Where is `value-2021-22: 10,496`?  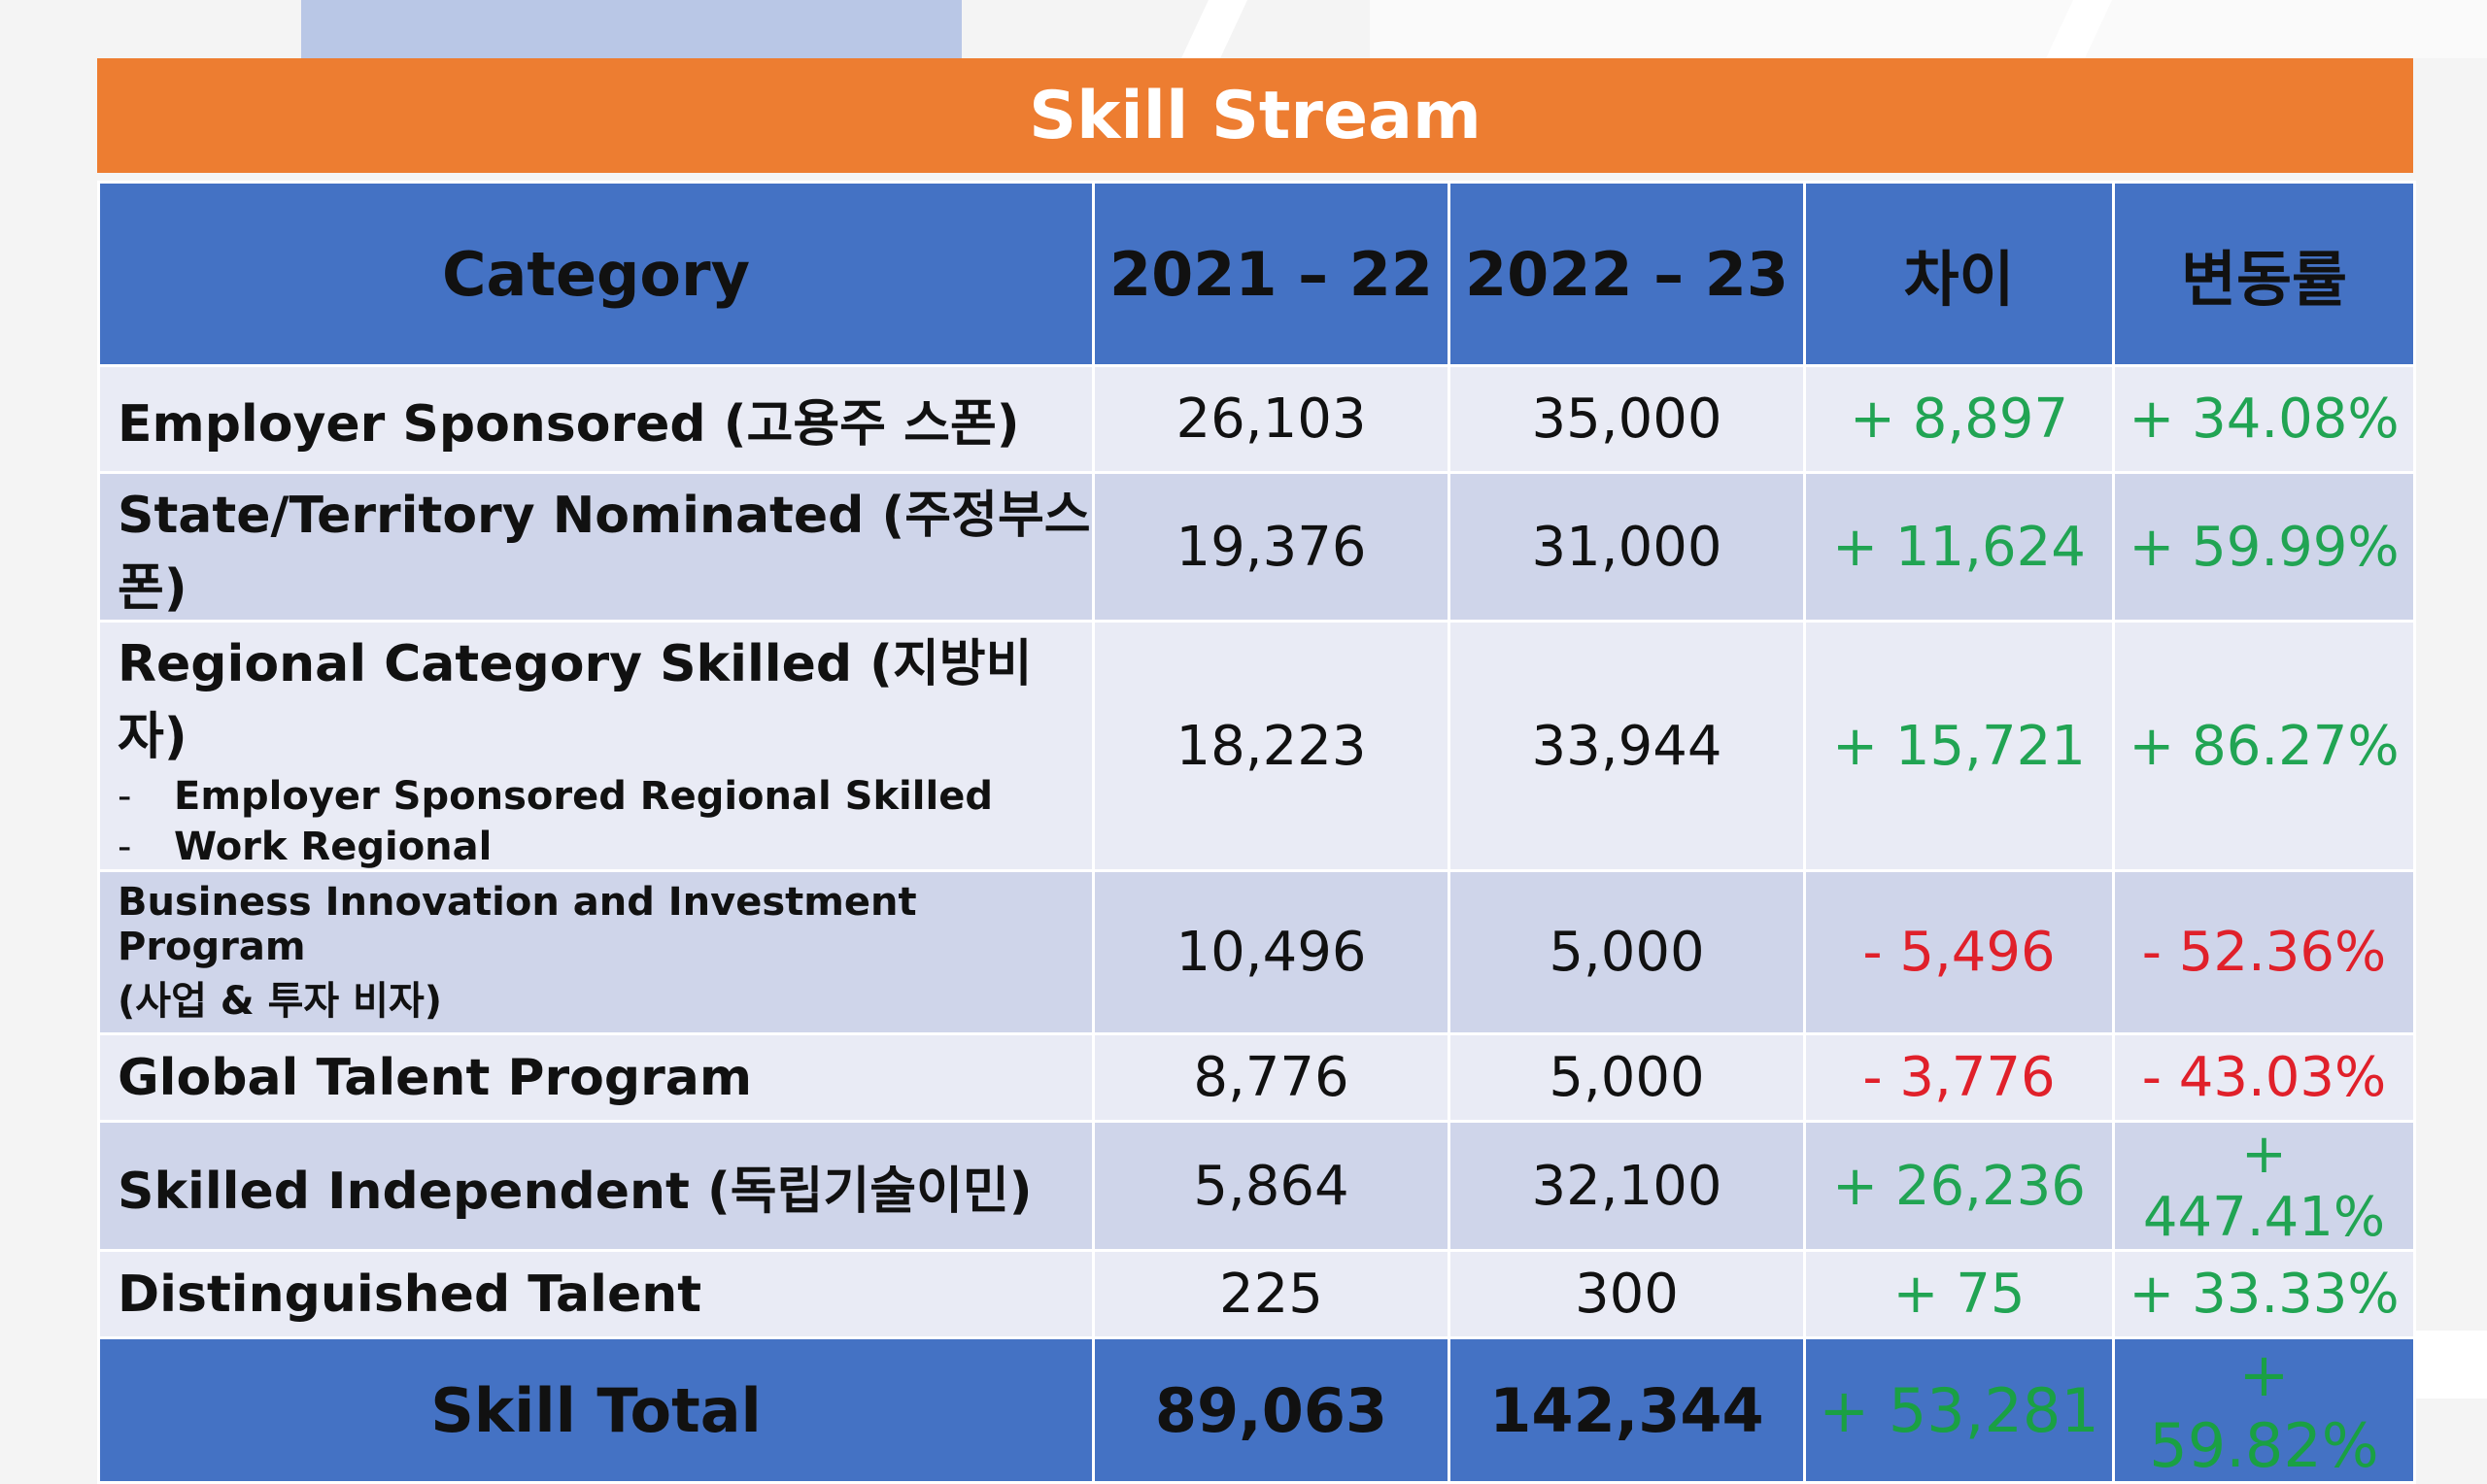
value-2021-22: 10,496 is located at coordinates (1271, 952).